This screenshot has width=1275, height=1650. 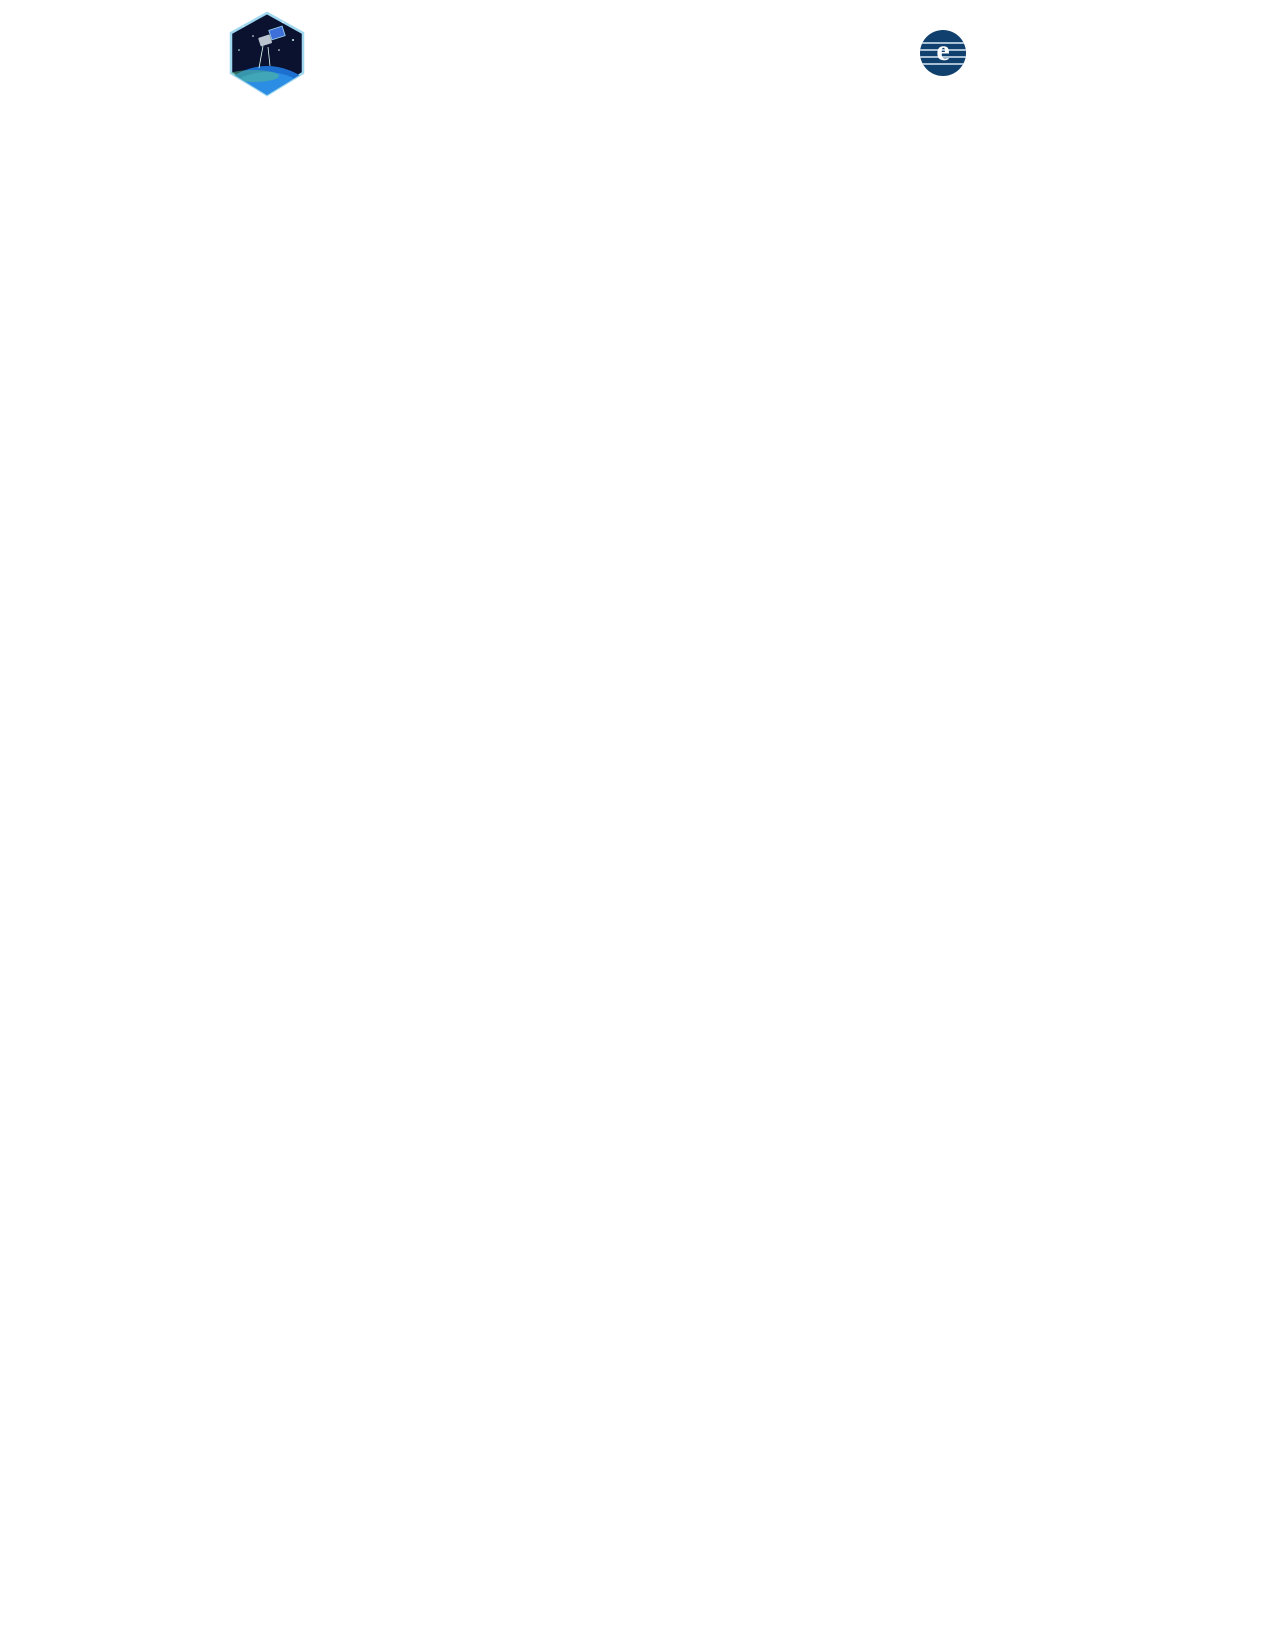 What do you see at coordinates (1161, 315) in the screenshot?
I see `colorbar-label-wrap` at bounding box center [1161, 315].